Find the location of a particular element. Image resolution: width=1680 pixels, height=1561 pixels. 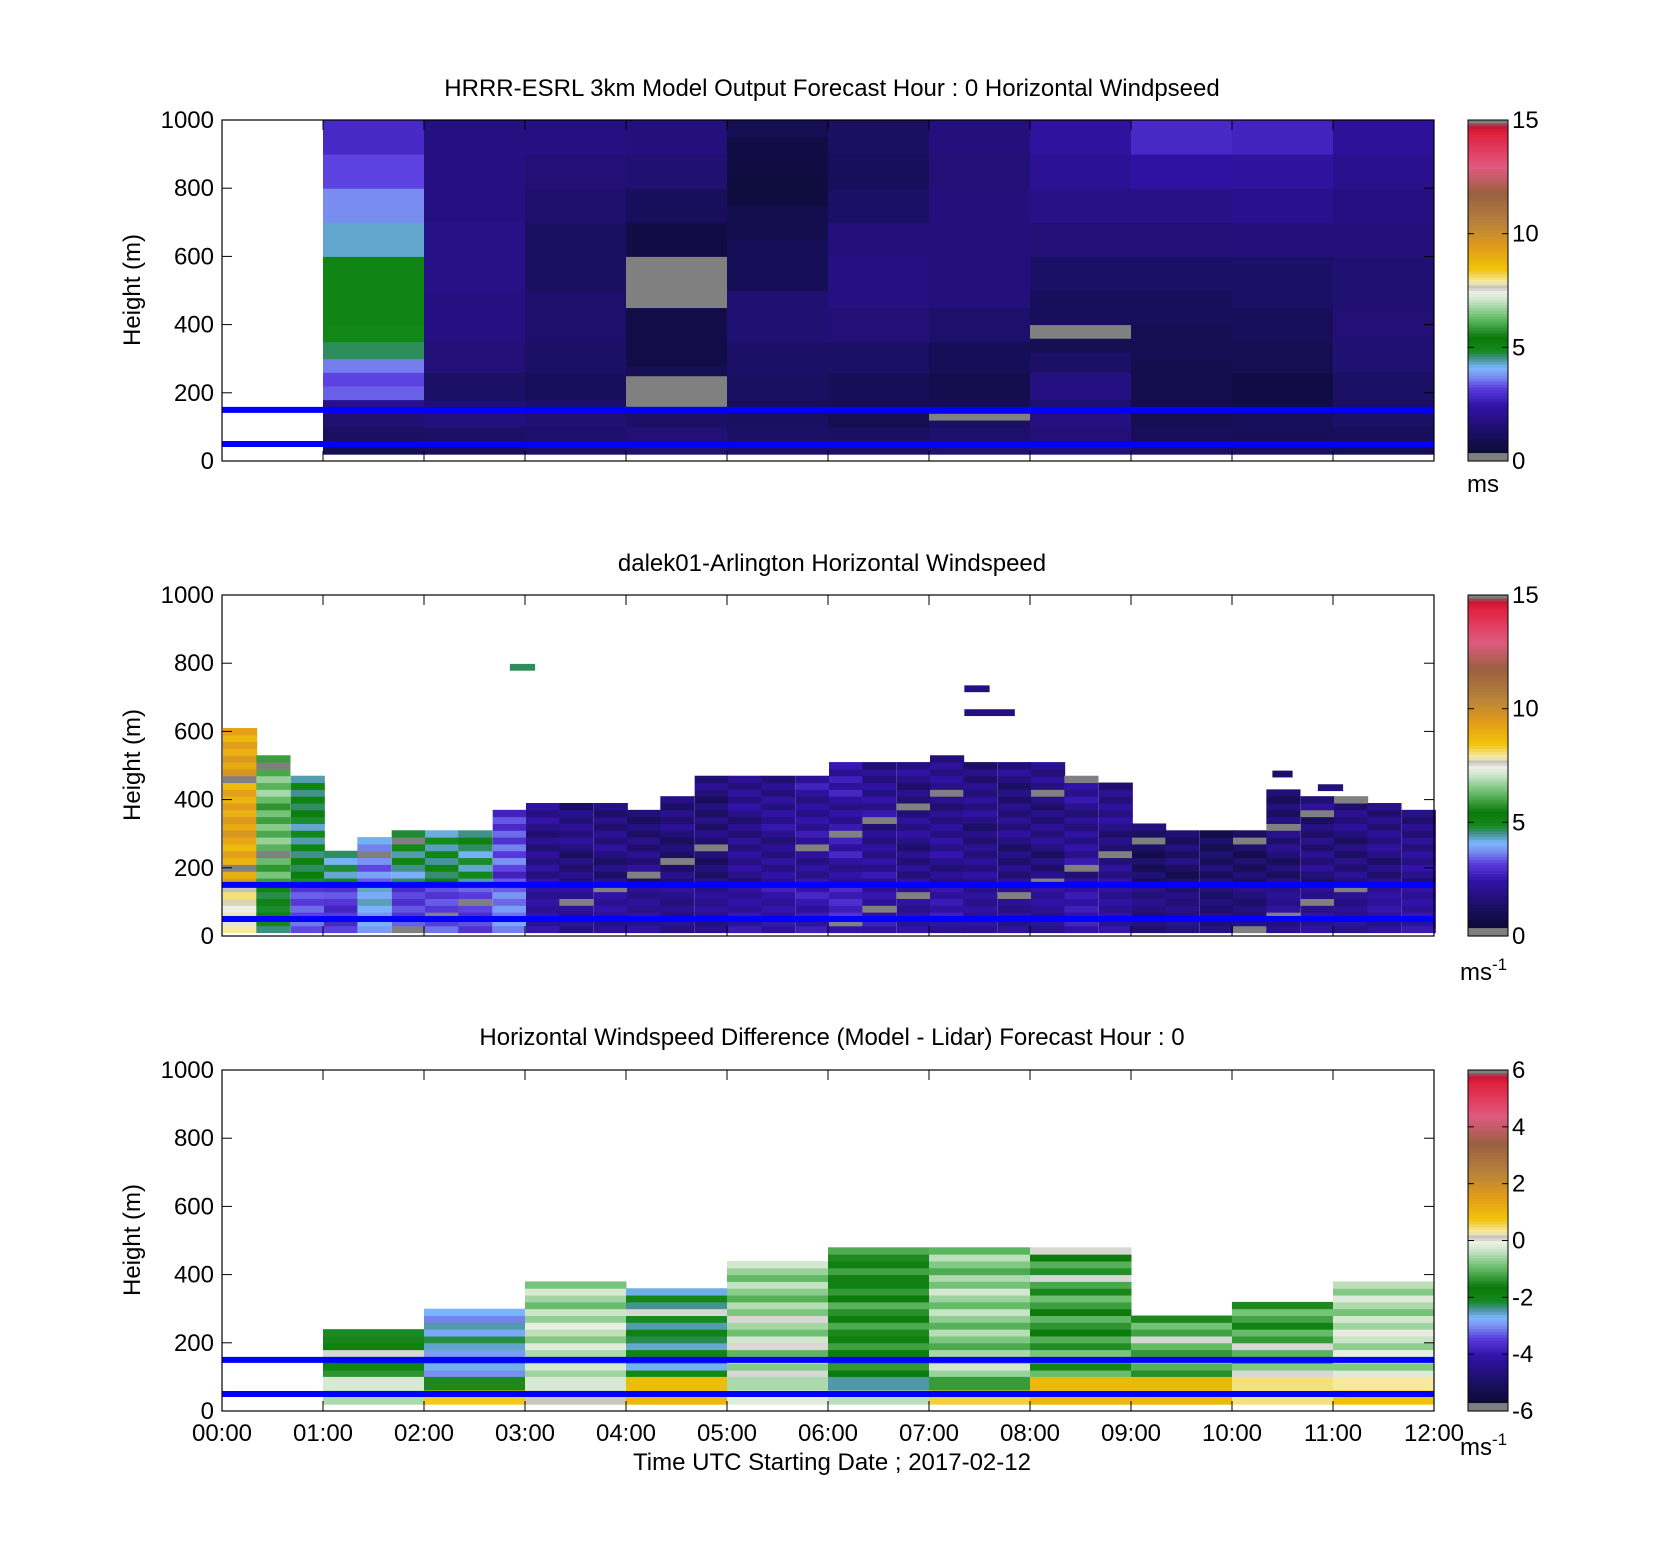

colorbar-tick-label: 15 is located at coordinates (1525, 595).